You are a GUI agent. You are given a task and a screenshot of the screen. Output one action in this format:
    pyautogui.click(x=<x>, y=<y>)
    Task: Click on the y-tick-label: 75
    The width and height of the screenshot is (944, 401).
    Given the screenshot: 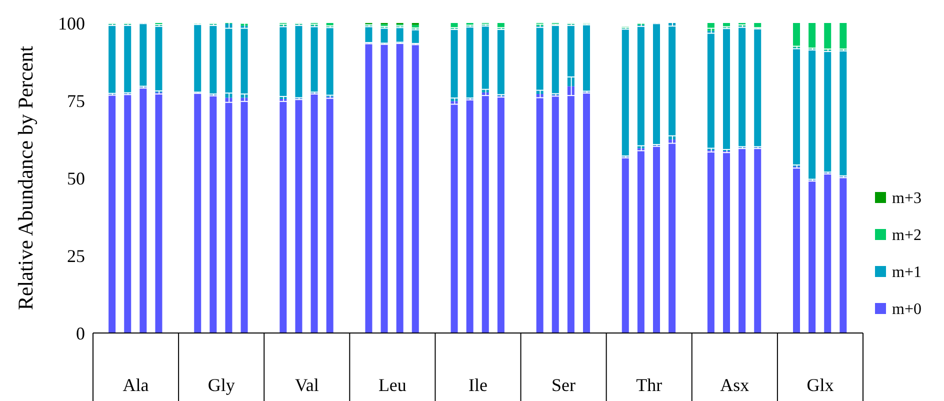 What is the action you would take?
    pyautogui.click(x=76, y=100)
    